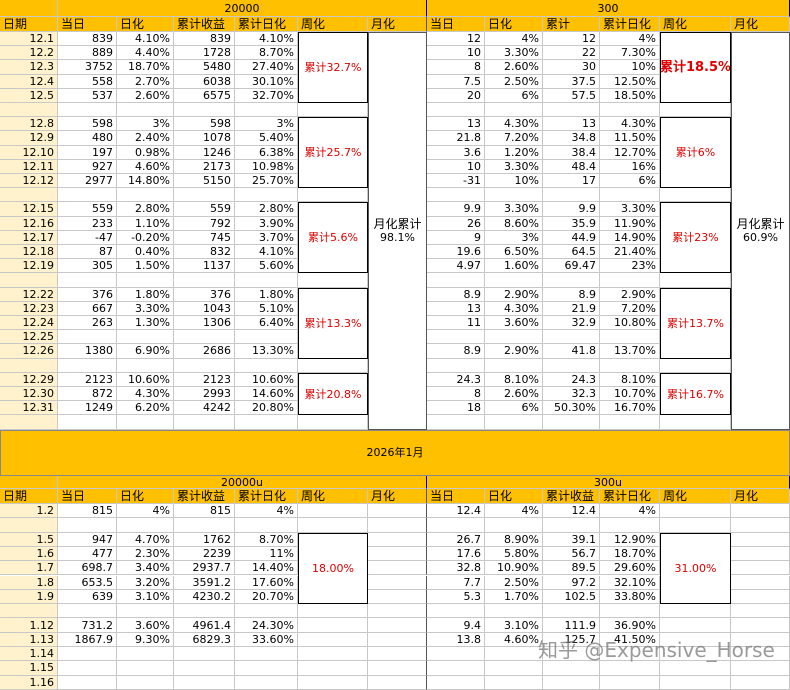 The image size is (790, 690). Describe the element at coordinates (29, 223) in the screenshot. I see `date-cell: 12.16` at that location.